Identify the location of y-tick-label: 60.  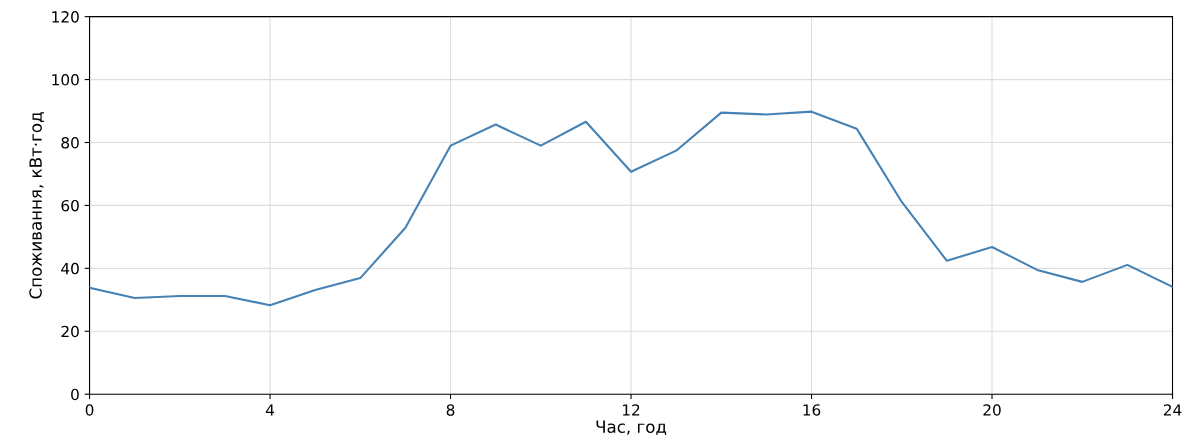
(70, 205).